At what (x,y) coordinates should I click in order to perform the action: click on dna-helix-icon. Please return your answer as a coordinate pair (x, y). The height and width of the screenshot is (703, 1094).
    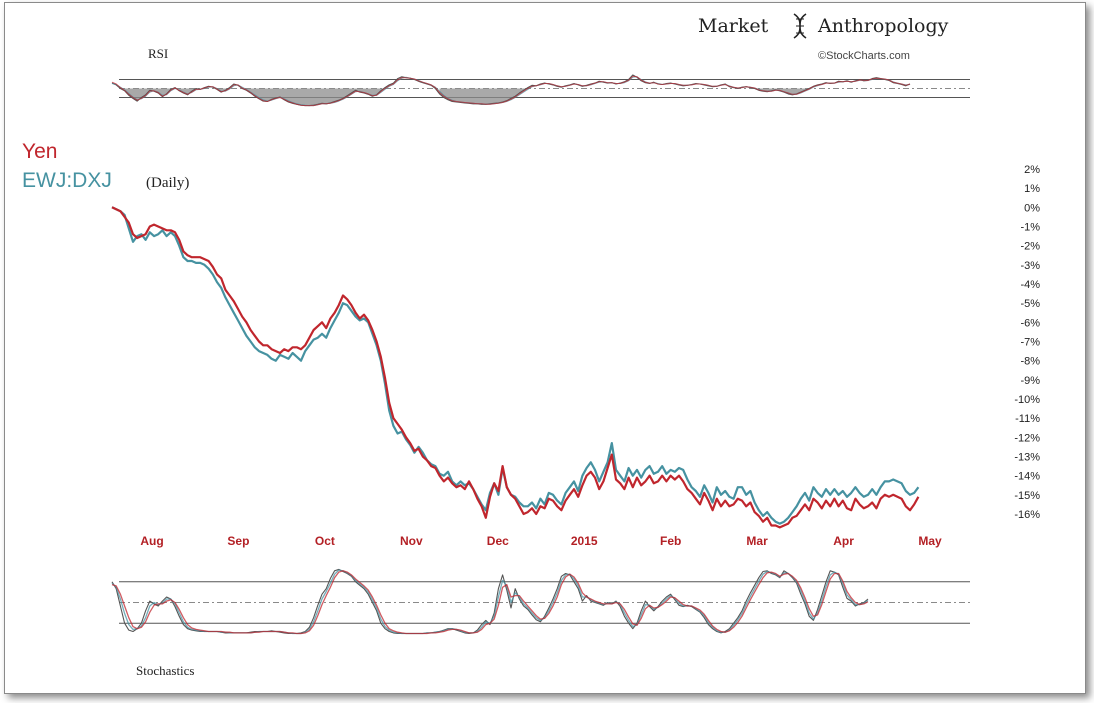
    Looking at the image, I should click on (800, 26).